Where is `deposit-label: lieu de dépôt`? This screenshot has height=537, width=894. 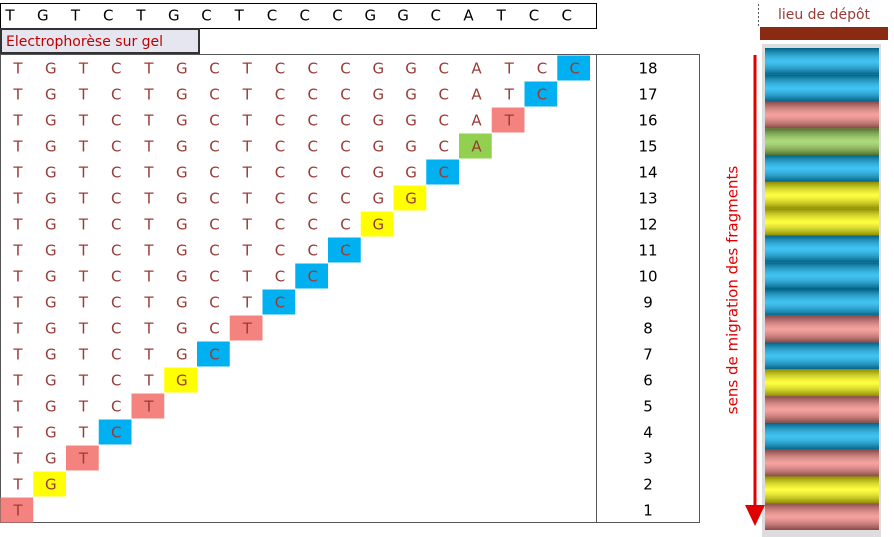
deposit-label: lieu de dépôt is located at coordinates (824, 15).